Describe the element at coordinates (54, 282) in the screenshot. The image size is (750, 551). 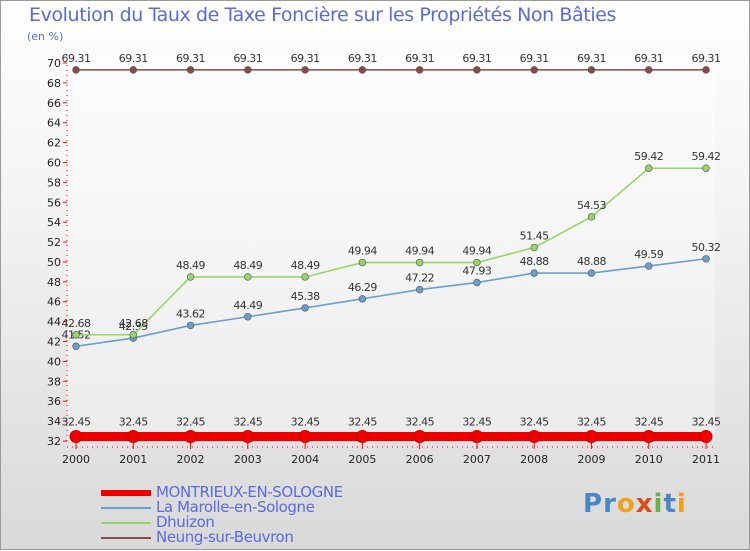
I see `y-tick-label: 48` at that location.